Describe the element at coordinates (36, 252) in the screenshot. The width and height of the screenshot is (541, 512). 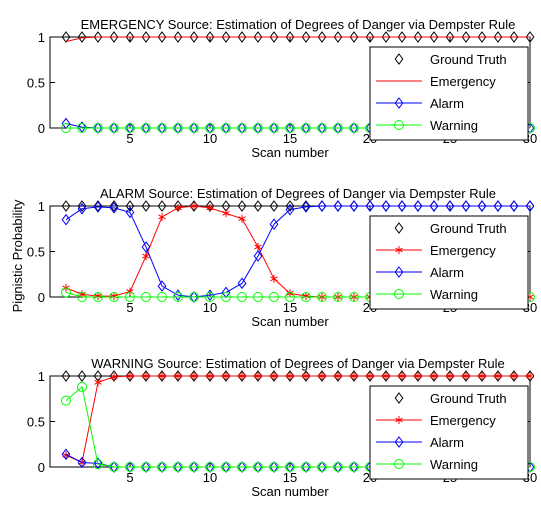
I see `y-tick-label: 0.5` at that location.